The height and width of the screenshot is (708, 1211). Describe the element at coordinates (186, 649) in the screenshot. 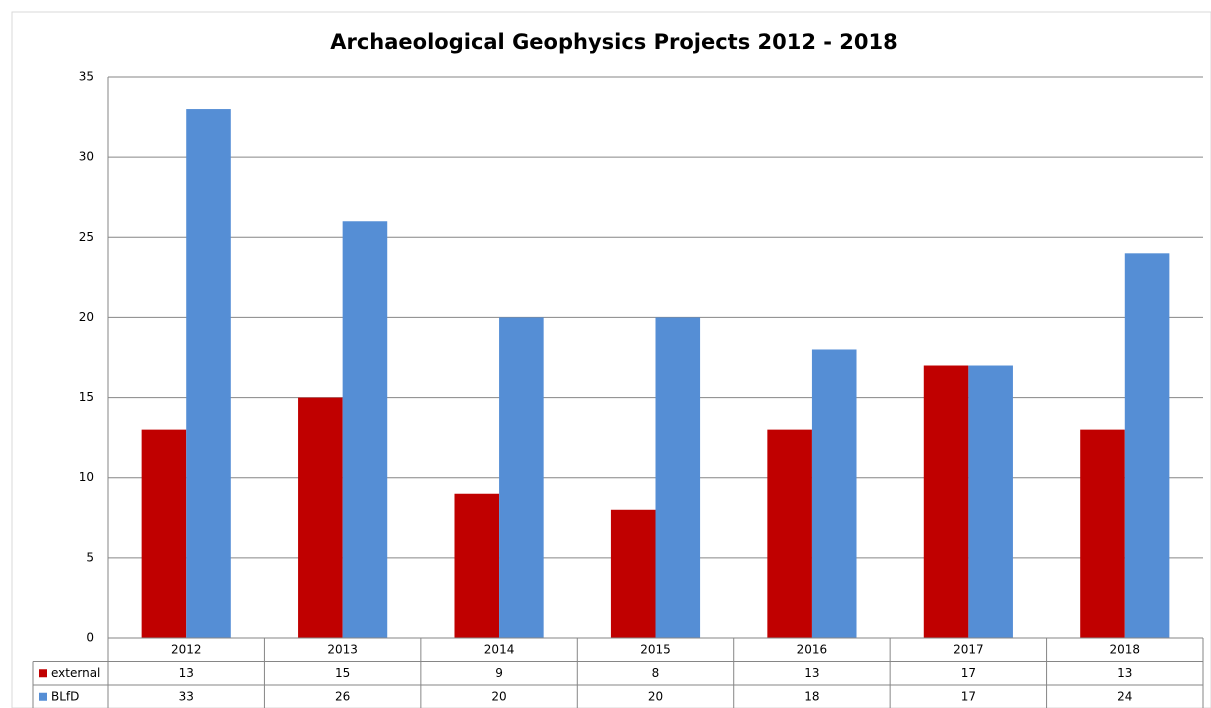

I see `x-tick-label: 2012` at that location.